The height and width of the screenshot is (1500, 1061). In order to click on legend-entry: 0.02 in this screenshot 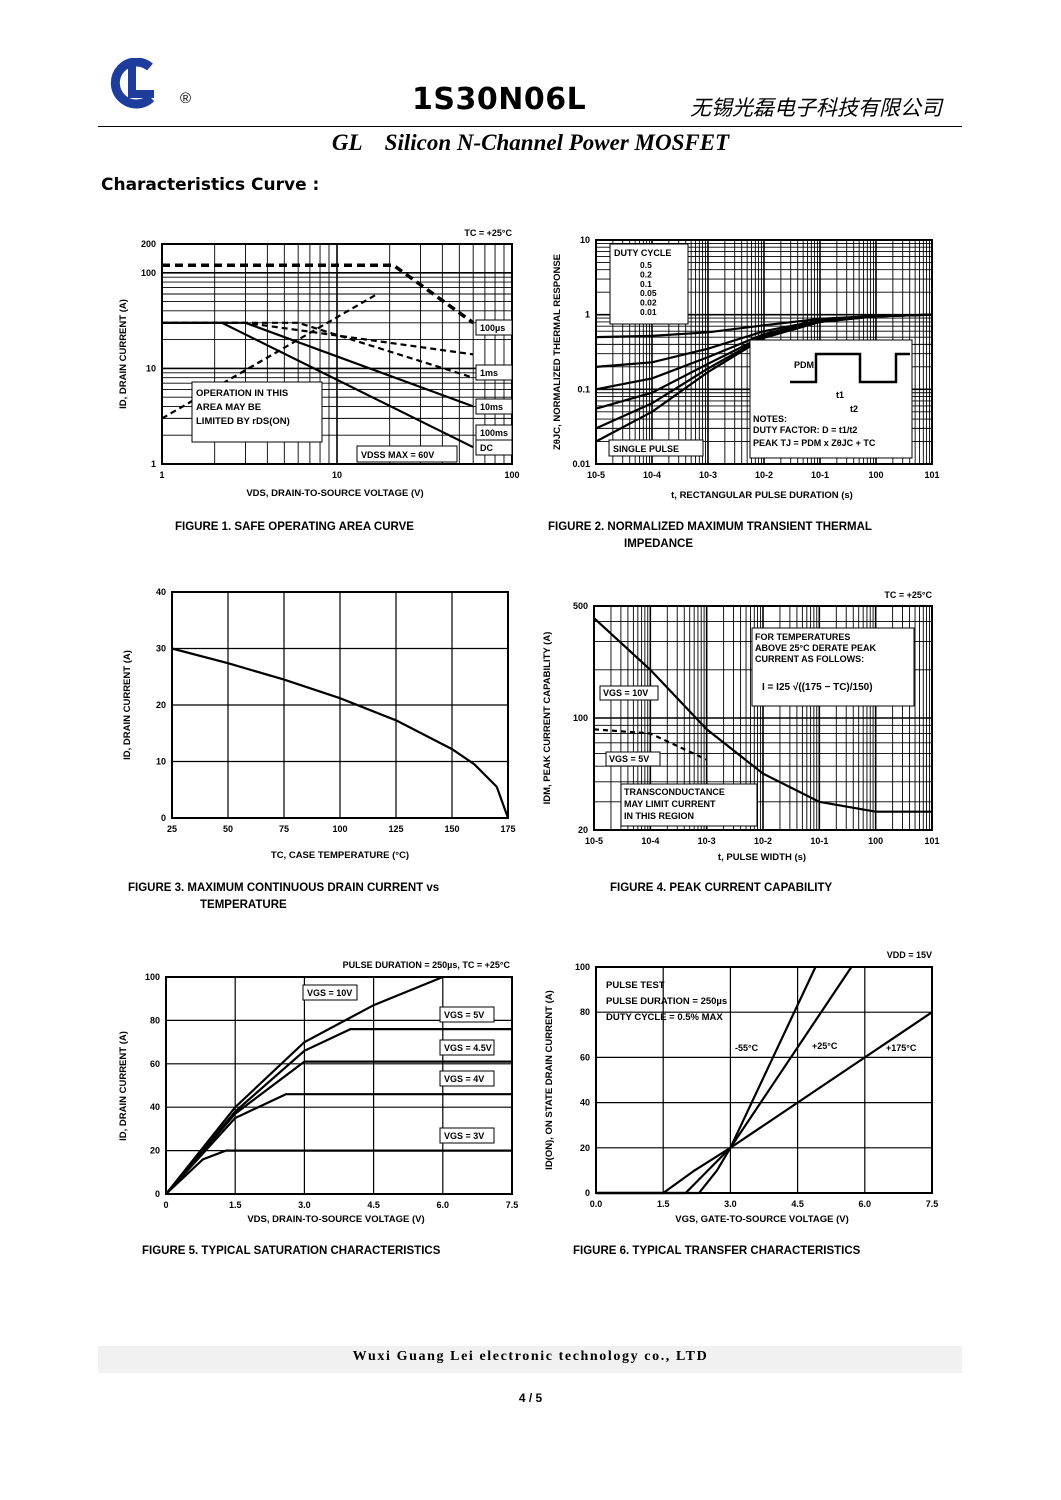, I will do `click(648, 303)`.